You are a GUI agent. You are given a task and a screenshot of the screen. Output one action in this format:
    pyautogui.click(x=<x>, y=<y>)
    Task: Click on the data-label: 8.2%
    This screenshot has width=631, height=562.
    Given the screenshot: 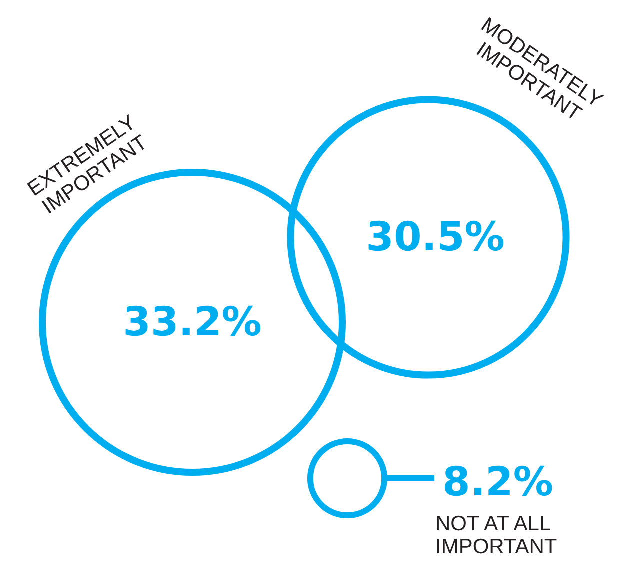 What is the action you would take?
    pyautogui.click(x=498, y=483)
    